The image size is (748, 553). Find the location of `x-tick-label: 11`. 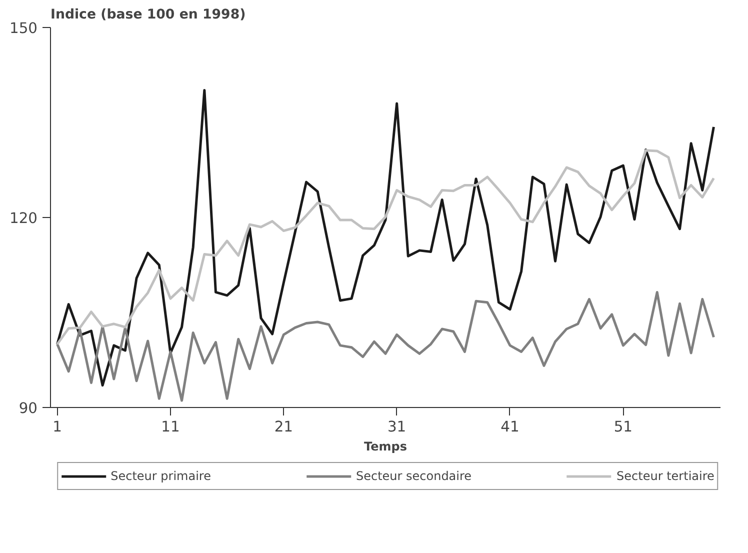

x-tick-label: 11 is located at coordinates (170, 427).